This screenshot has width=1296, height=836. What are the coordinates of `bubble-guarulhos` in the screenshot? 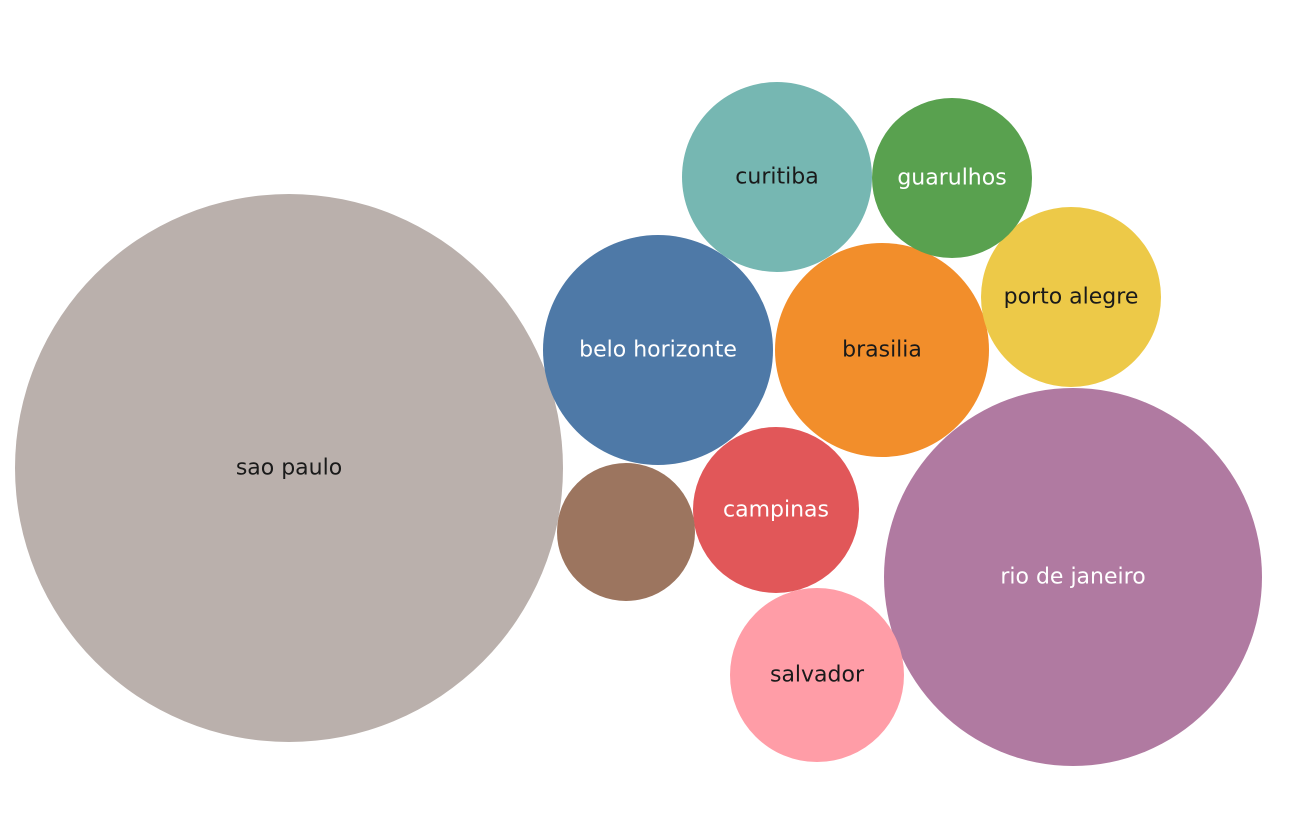 It's located at (952, 178).